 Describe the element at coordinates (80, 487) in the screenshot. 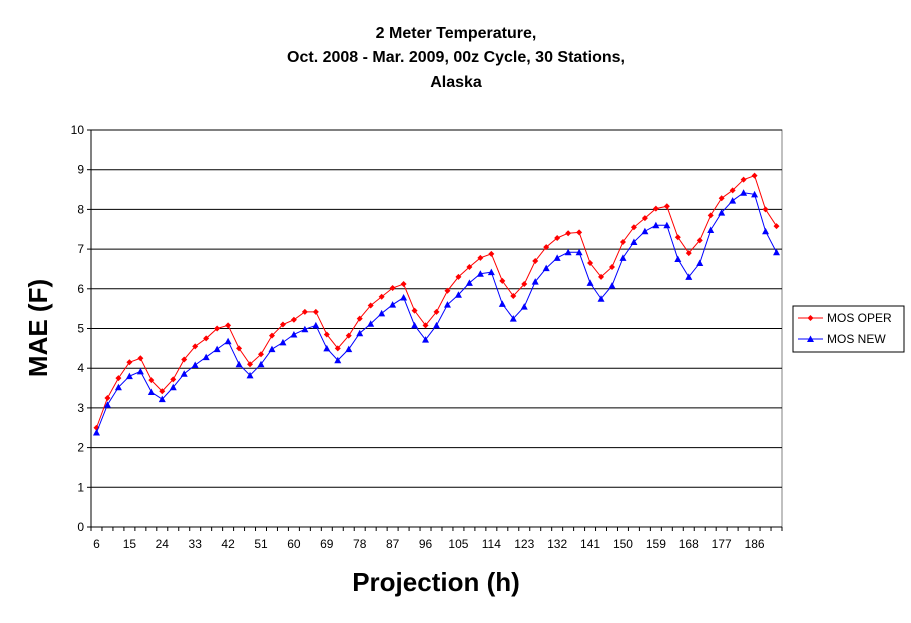

I see `y-tick-label: 1` at that location.